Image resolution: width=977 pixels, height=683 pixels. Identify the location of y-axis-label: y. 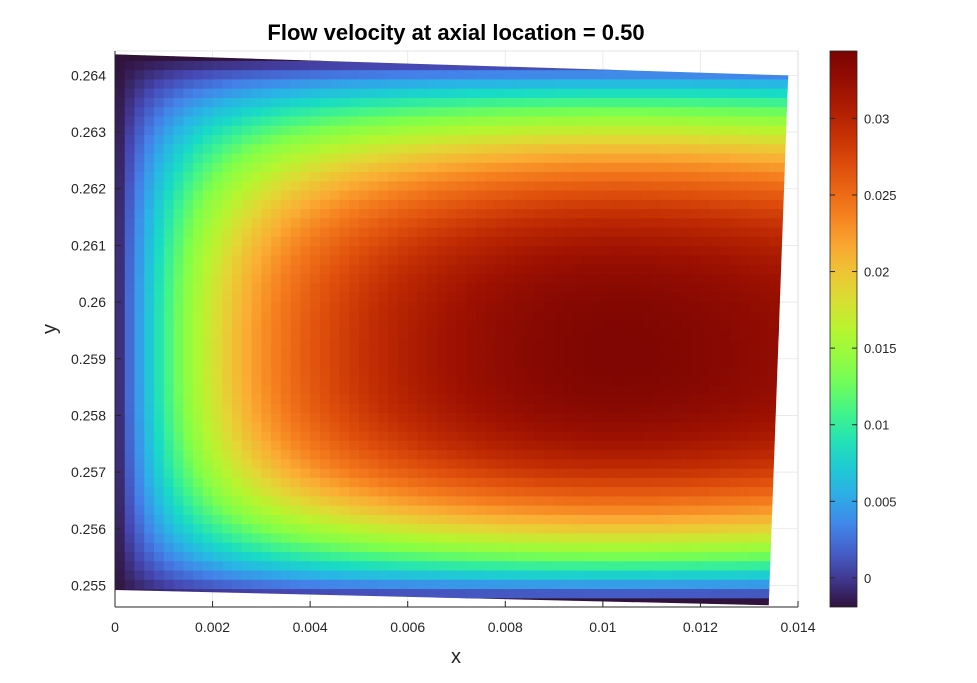
(50, 329).